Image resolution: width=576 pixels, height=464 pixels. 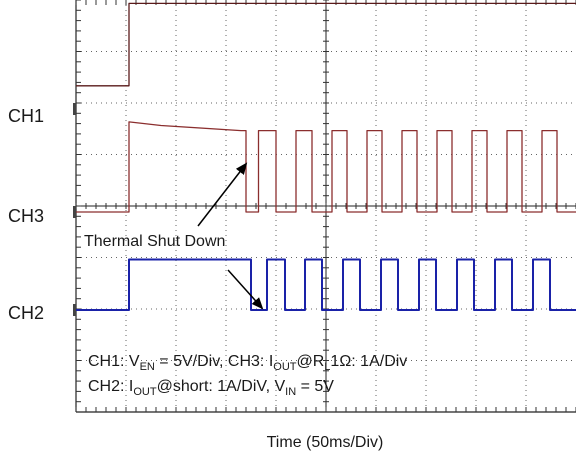 What do you see at coordinates (145, 392) in the screenshot?
I see `settings-2-sub-1: OUT` at bounding box center [145, 392].